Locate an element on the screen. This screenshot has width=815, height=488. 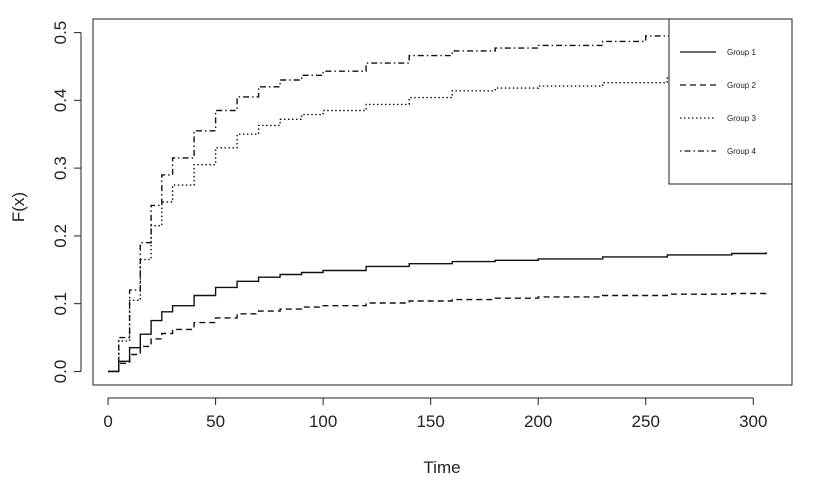
x-axis: 0 50 100 150 200 250 300 is located at coordinates (435, 414).